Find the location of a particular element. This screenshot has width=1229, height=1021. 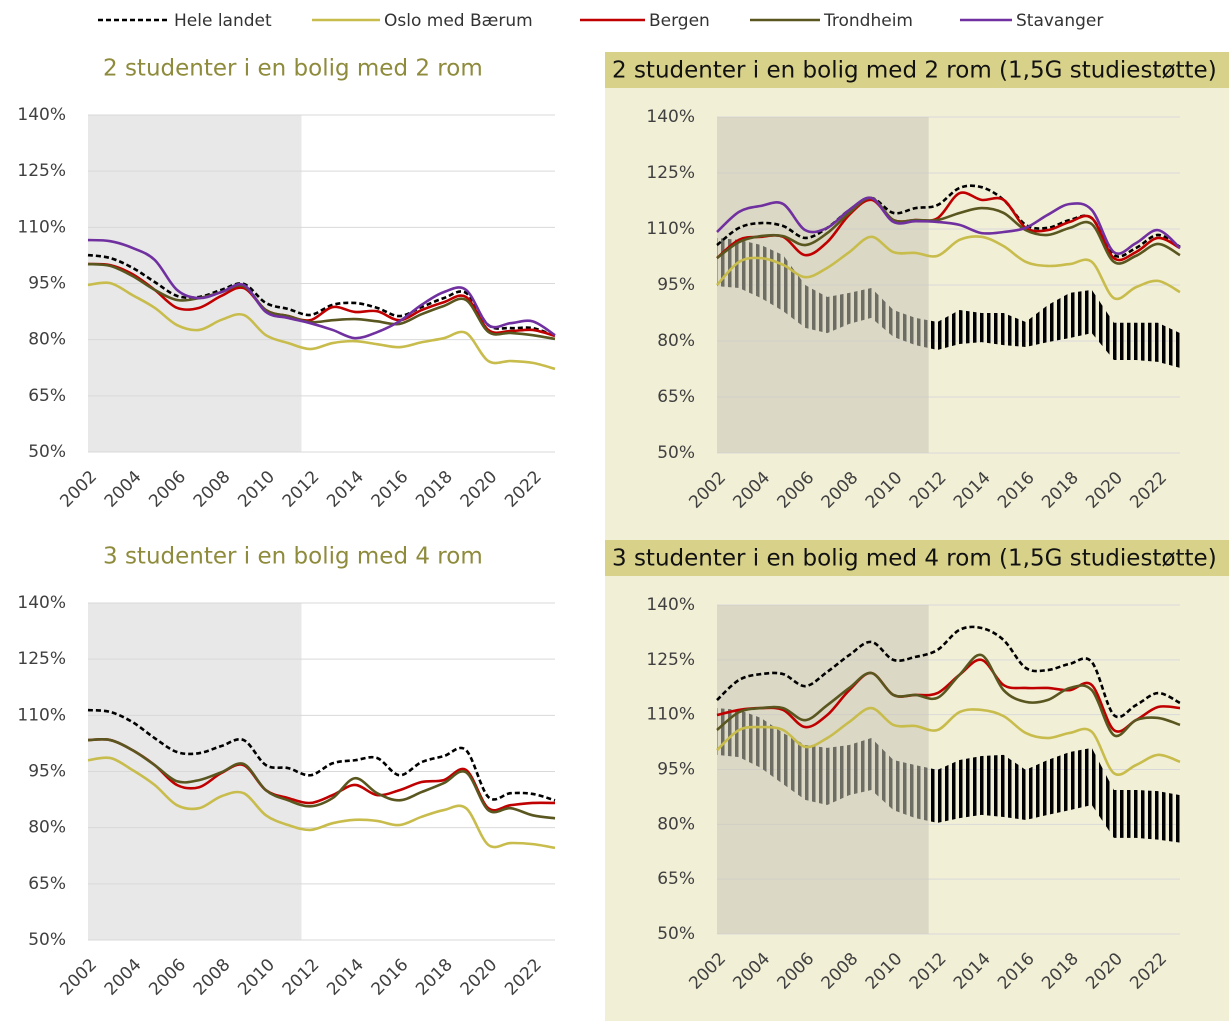

legend-label: Trondheim is located at coordinates (868, 21).